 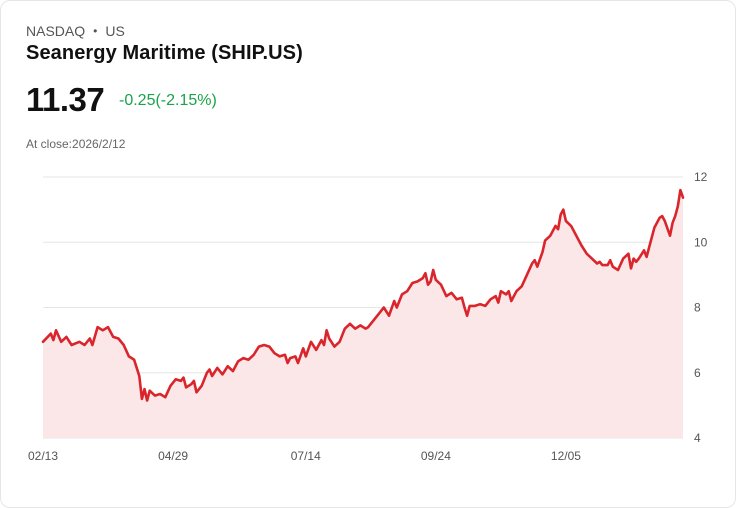 I want to click on x-tick-label-07-14: 07/14, so click(x=306, y=456).